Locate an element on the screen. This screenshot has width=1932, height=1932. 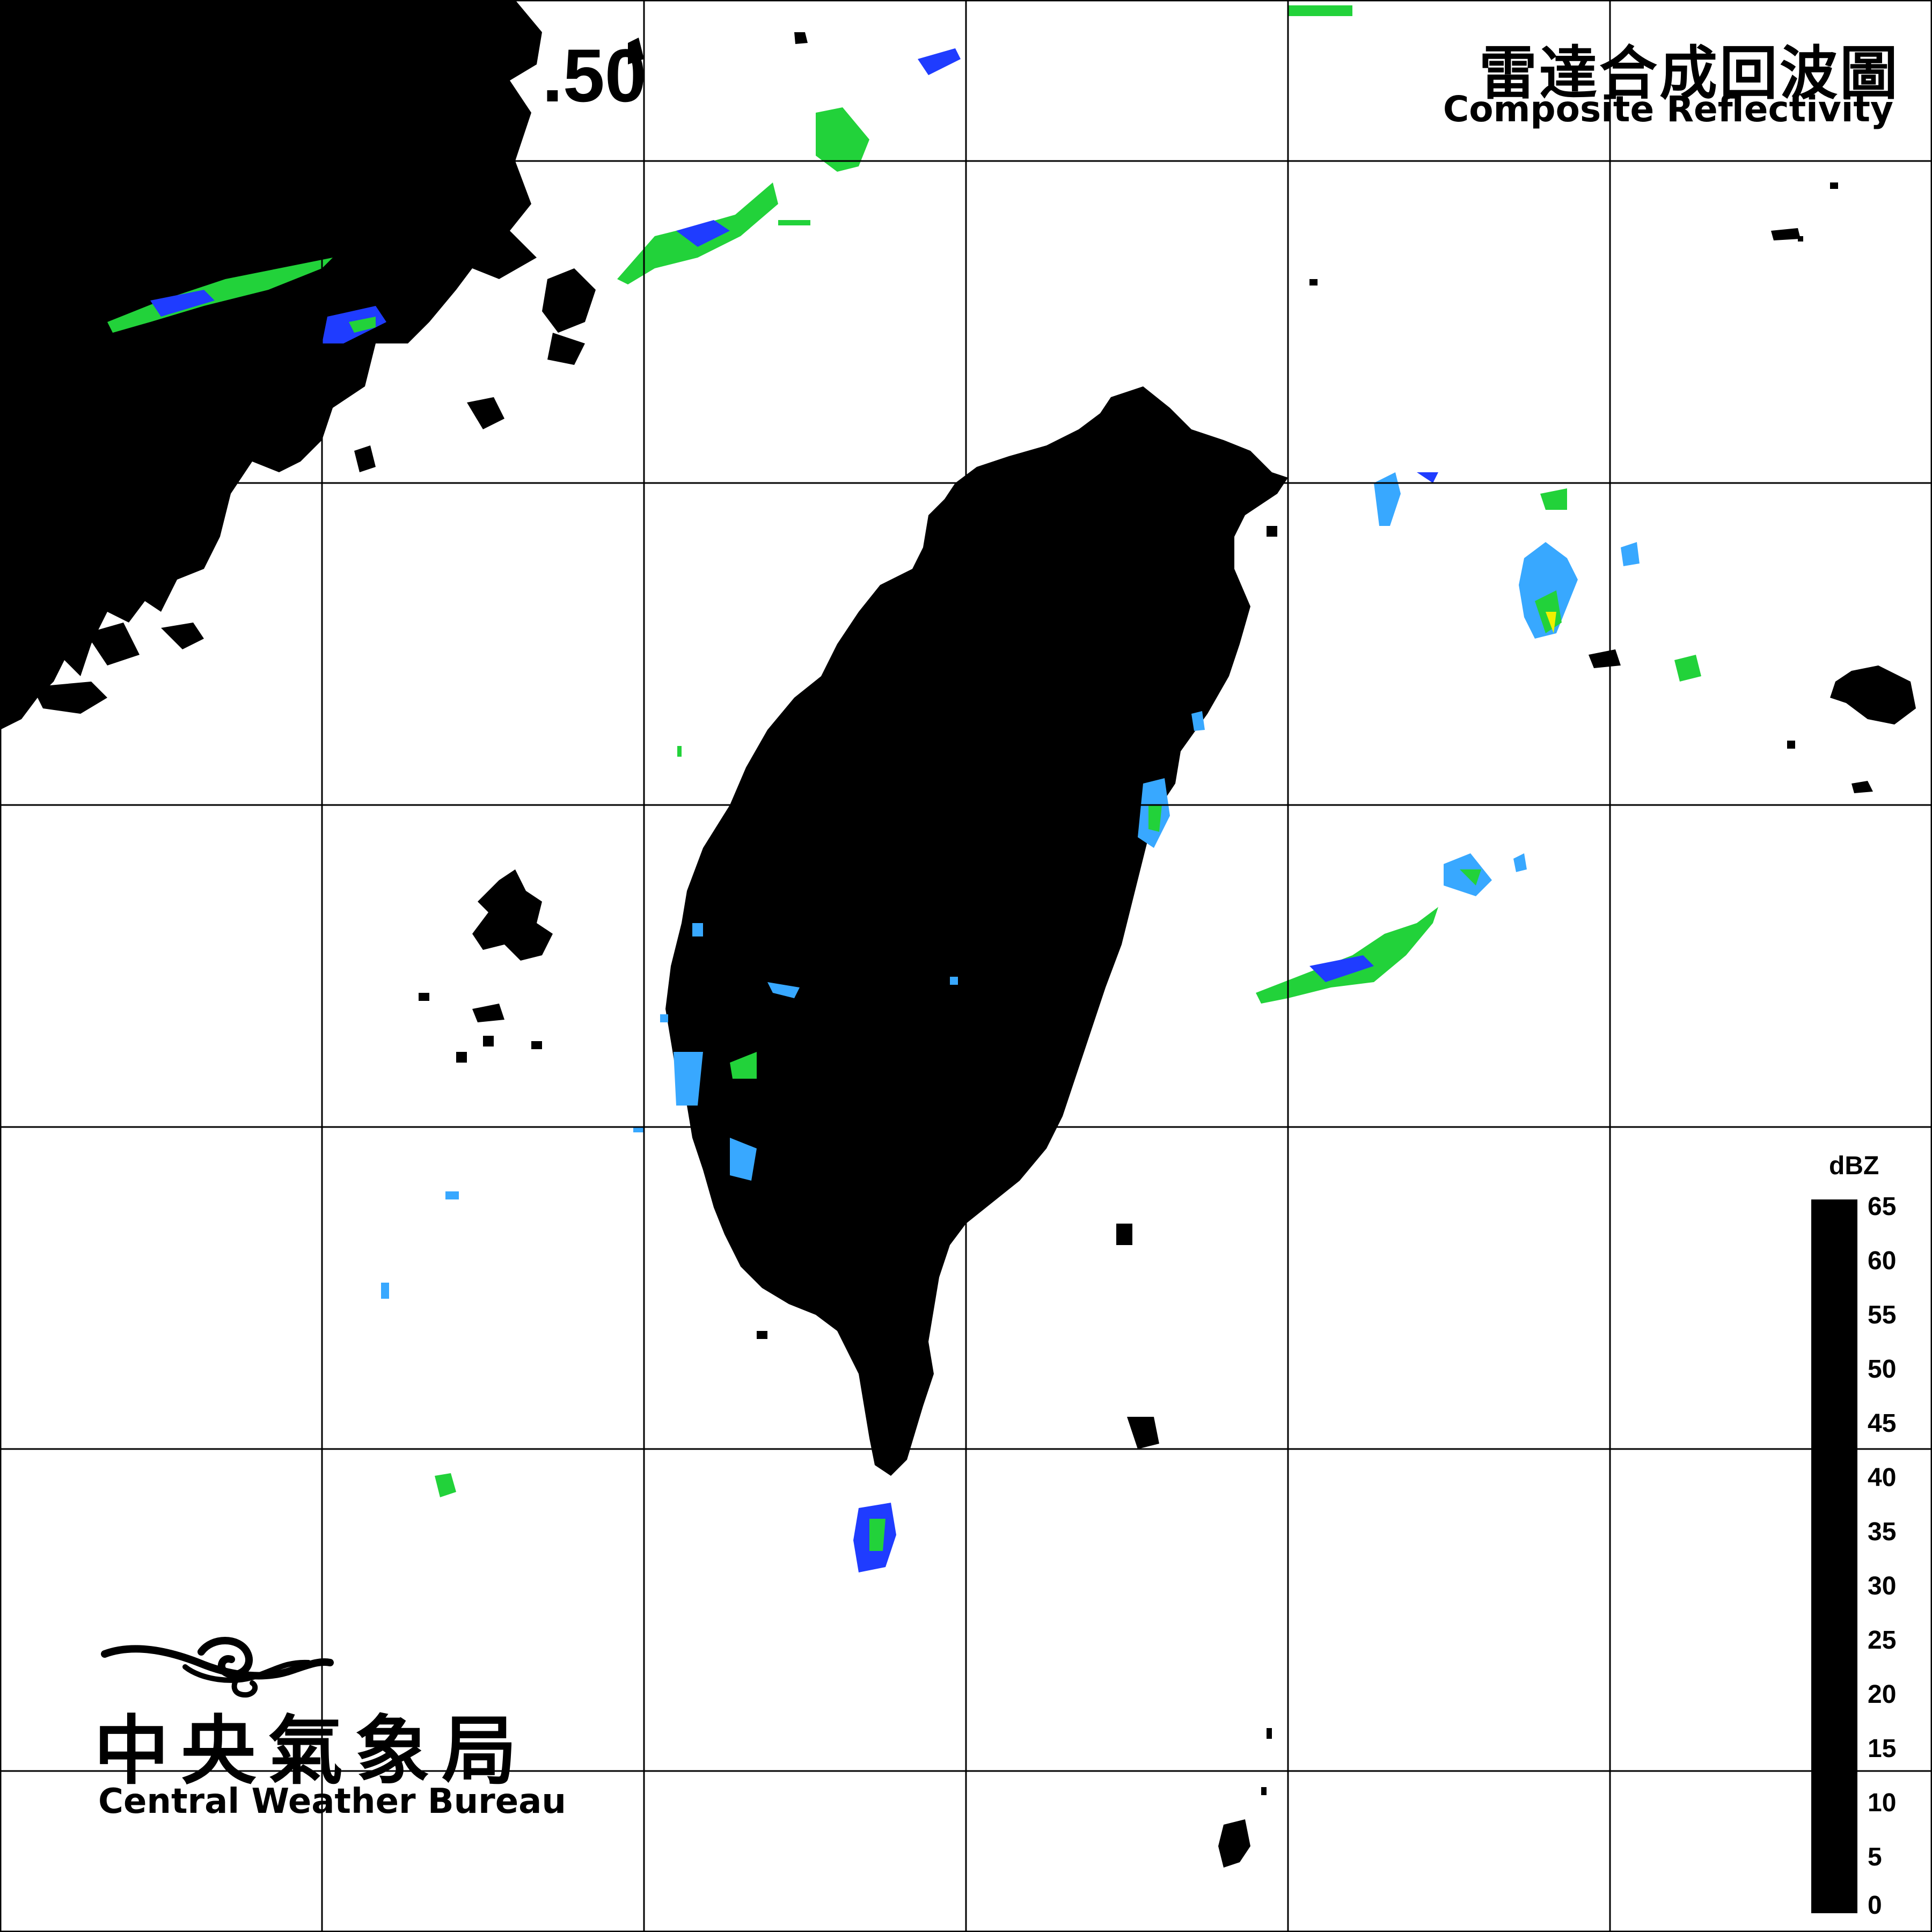
legend-tick: 10 is located at coordinates (1882, 1803).